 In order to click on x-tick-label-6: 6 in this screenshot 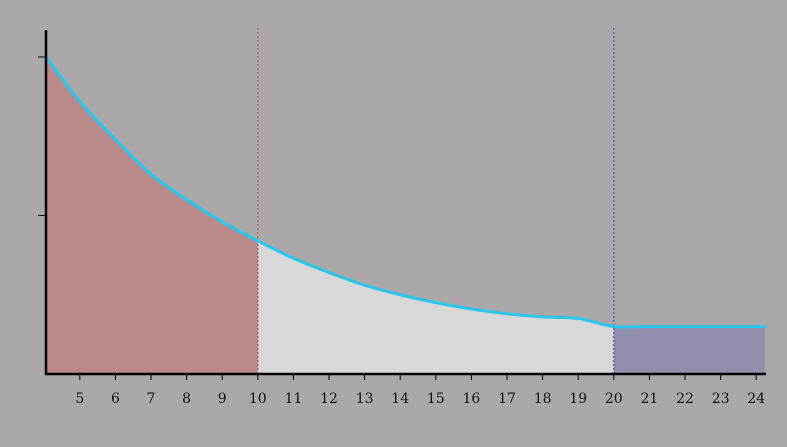, I will do `click(115, 399)`.